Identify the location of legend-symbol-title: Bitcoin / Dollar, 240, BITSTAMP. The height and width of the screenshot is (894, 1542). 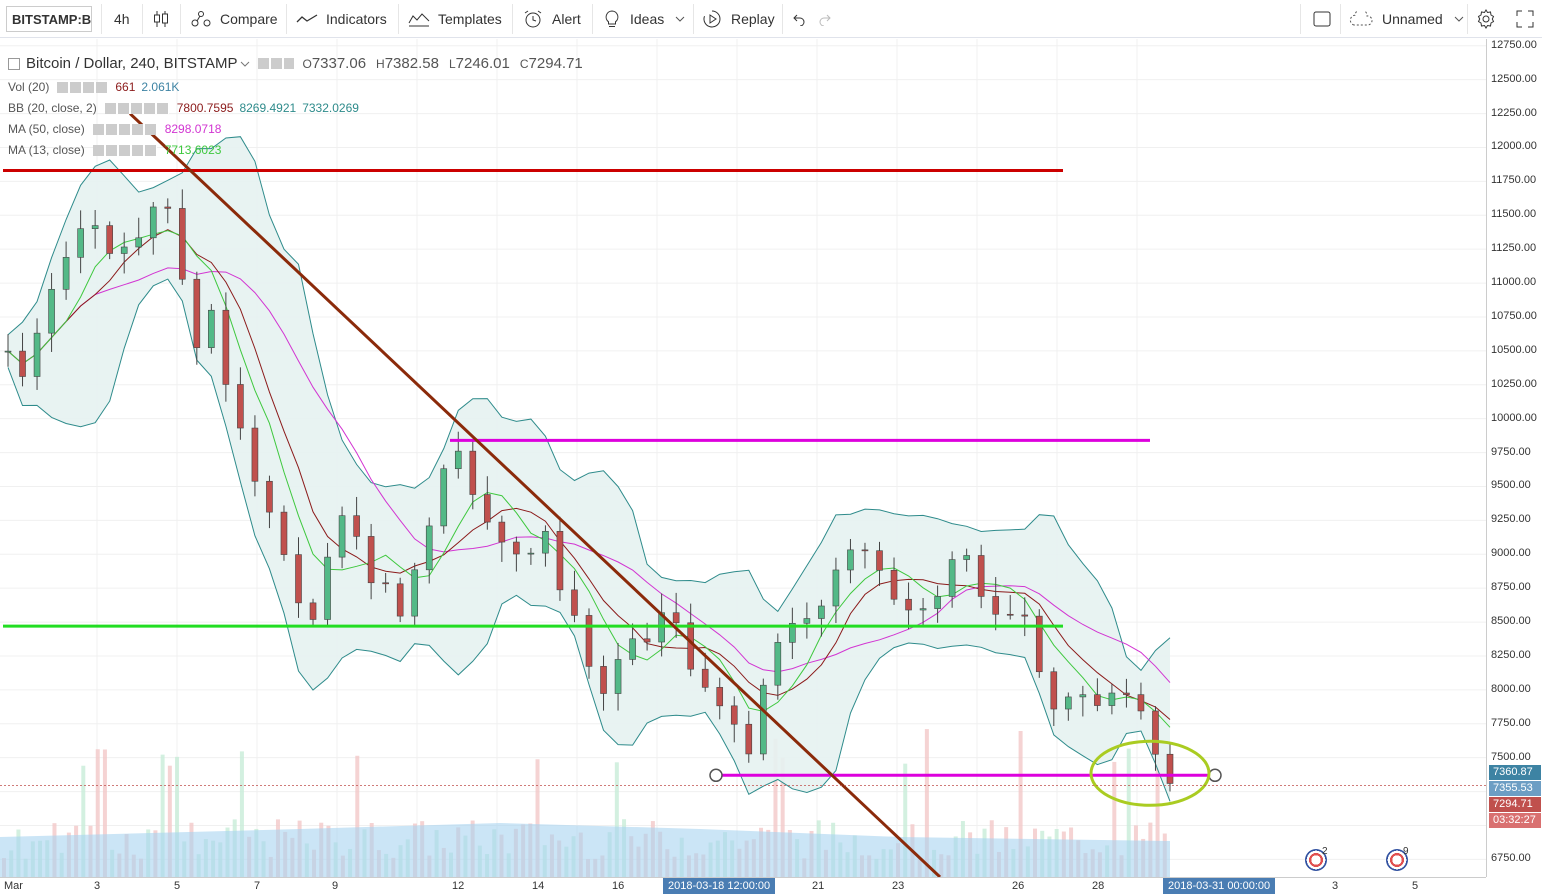
(132, 63).